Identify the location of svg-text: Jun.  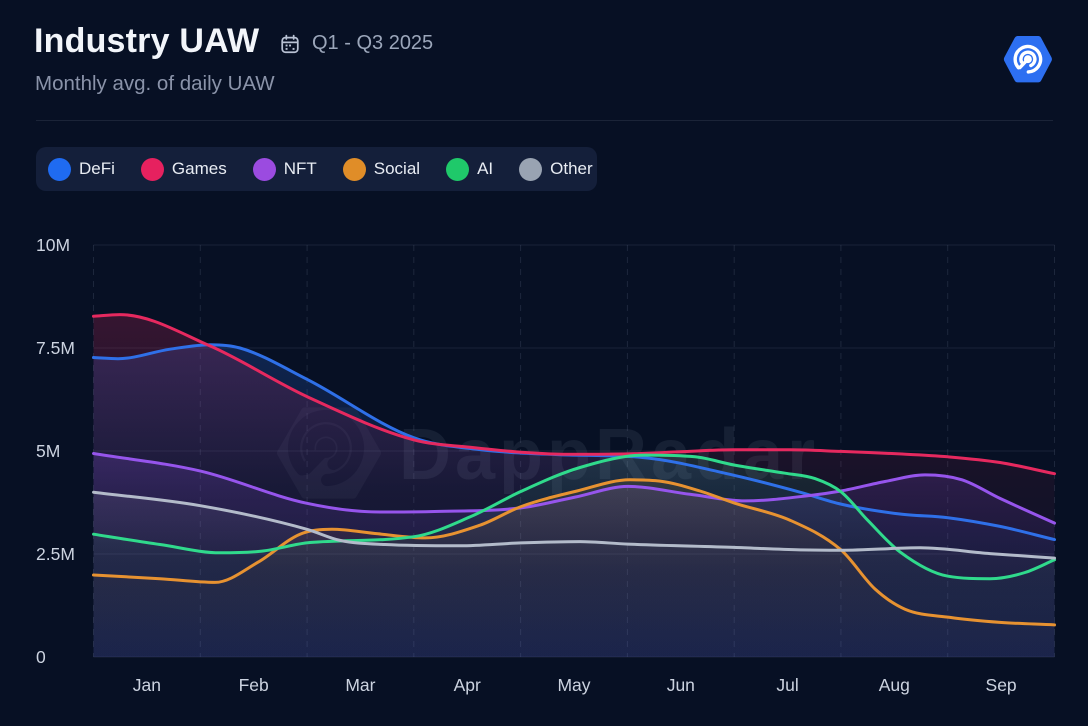
(681, 685).